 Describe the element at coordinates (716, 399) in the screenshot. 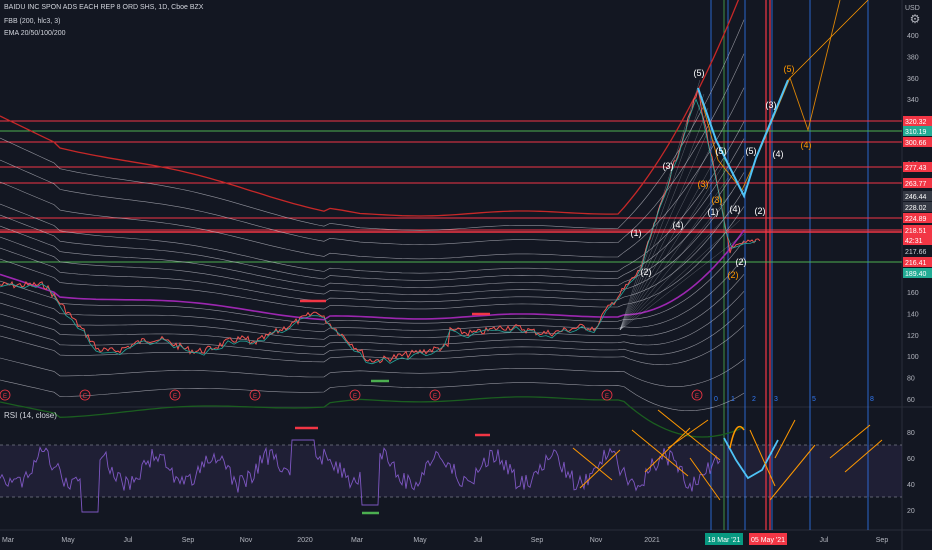

I see `fib-time-label: 0` at that location.